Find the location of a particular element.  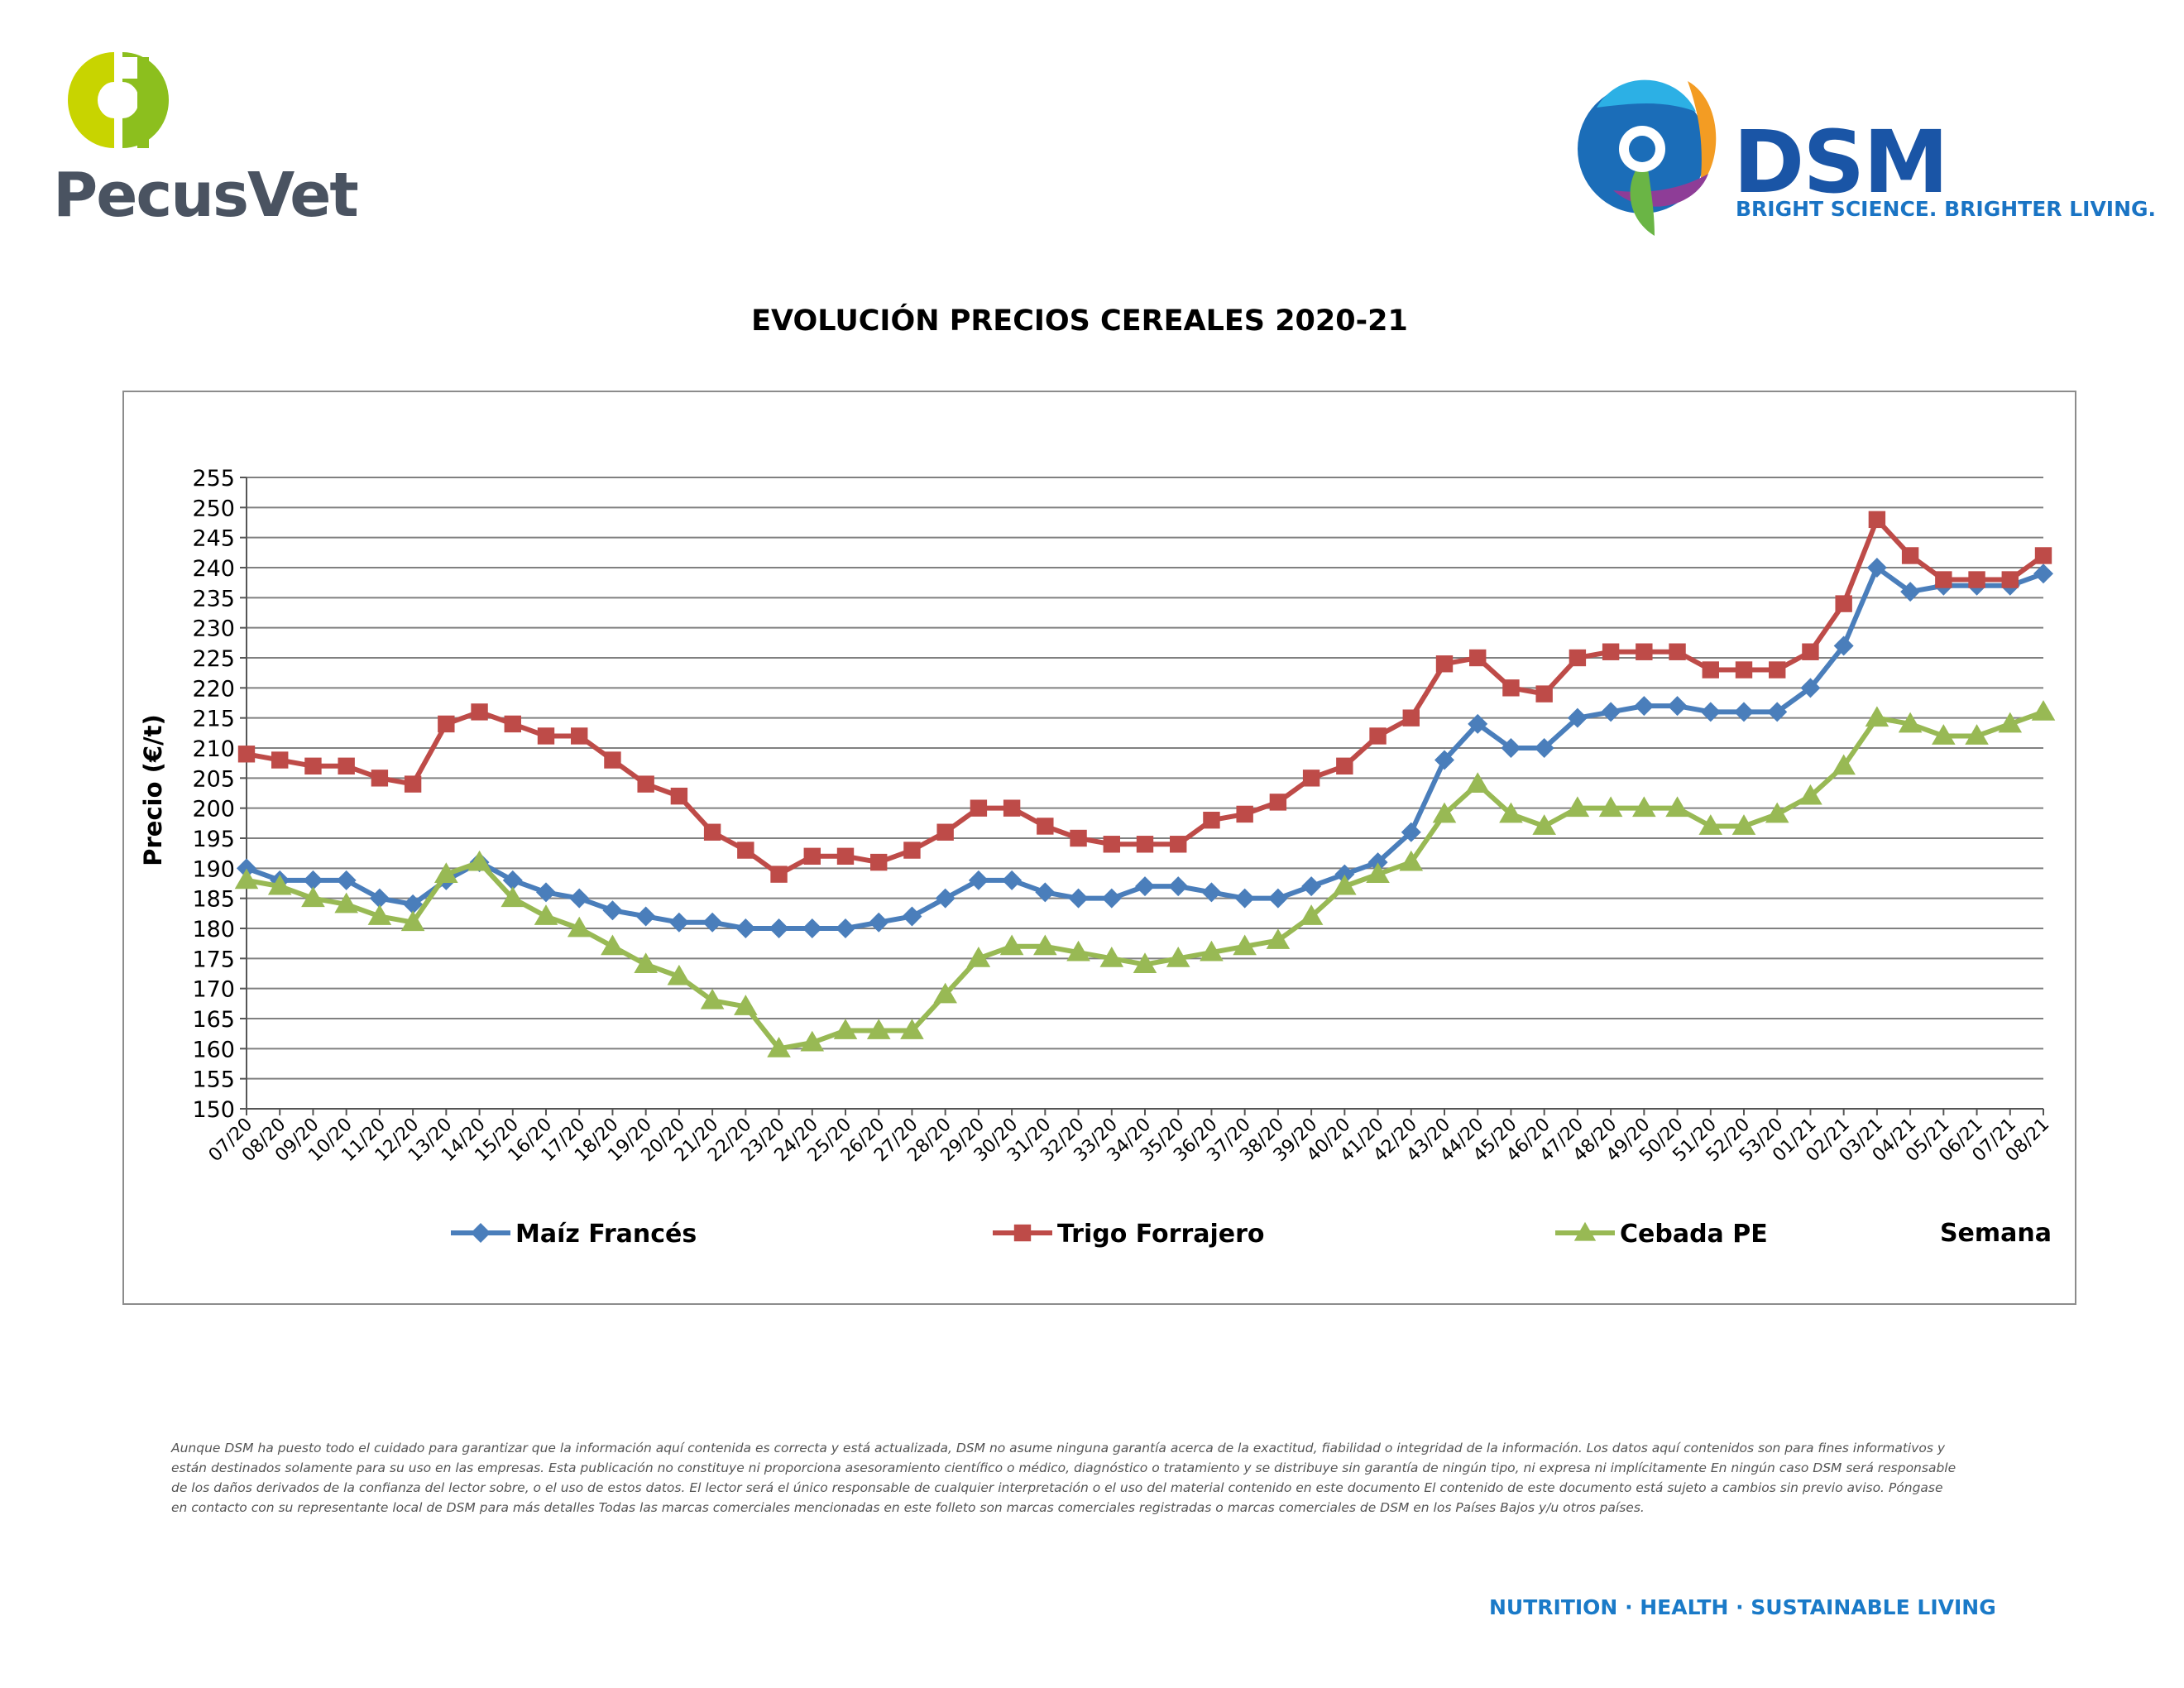

y-tick-label: 160 is located at coordinates (213, 1049).